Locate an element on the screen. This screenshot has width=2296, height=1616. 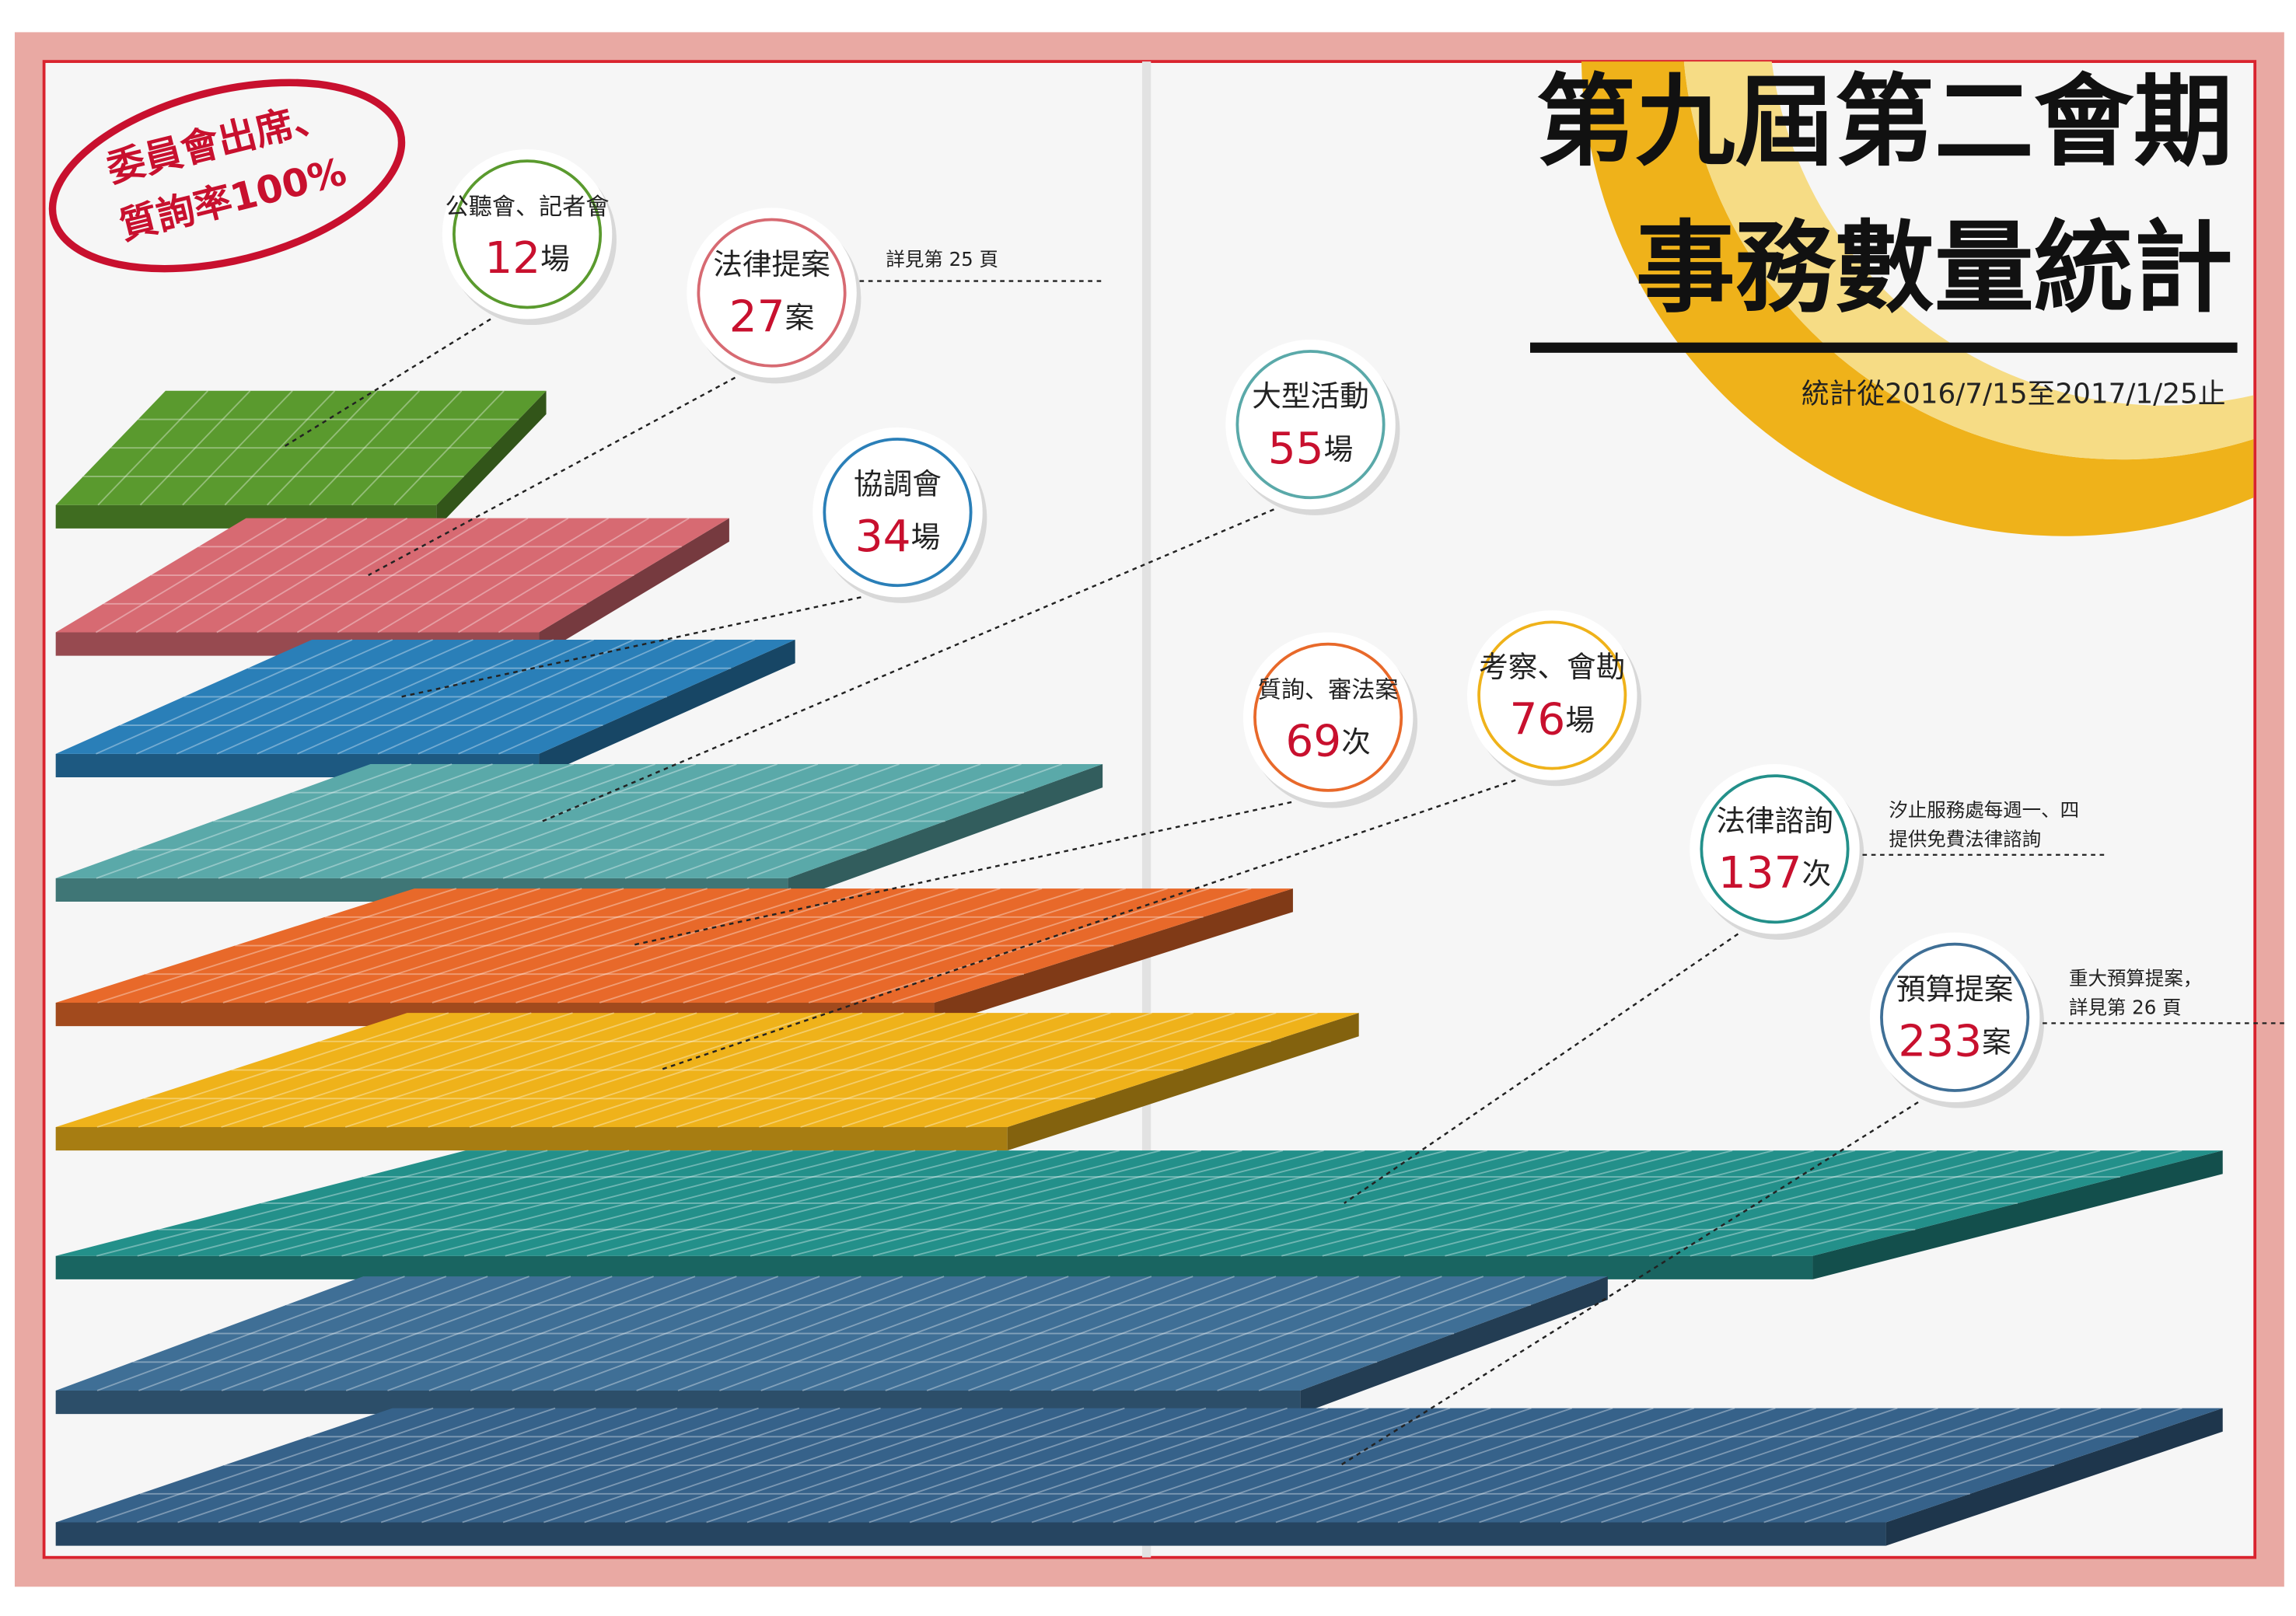
unit: 場 is located at coordinates (555, 259).